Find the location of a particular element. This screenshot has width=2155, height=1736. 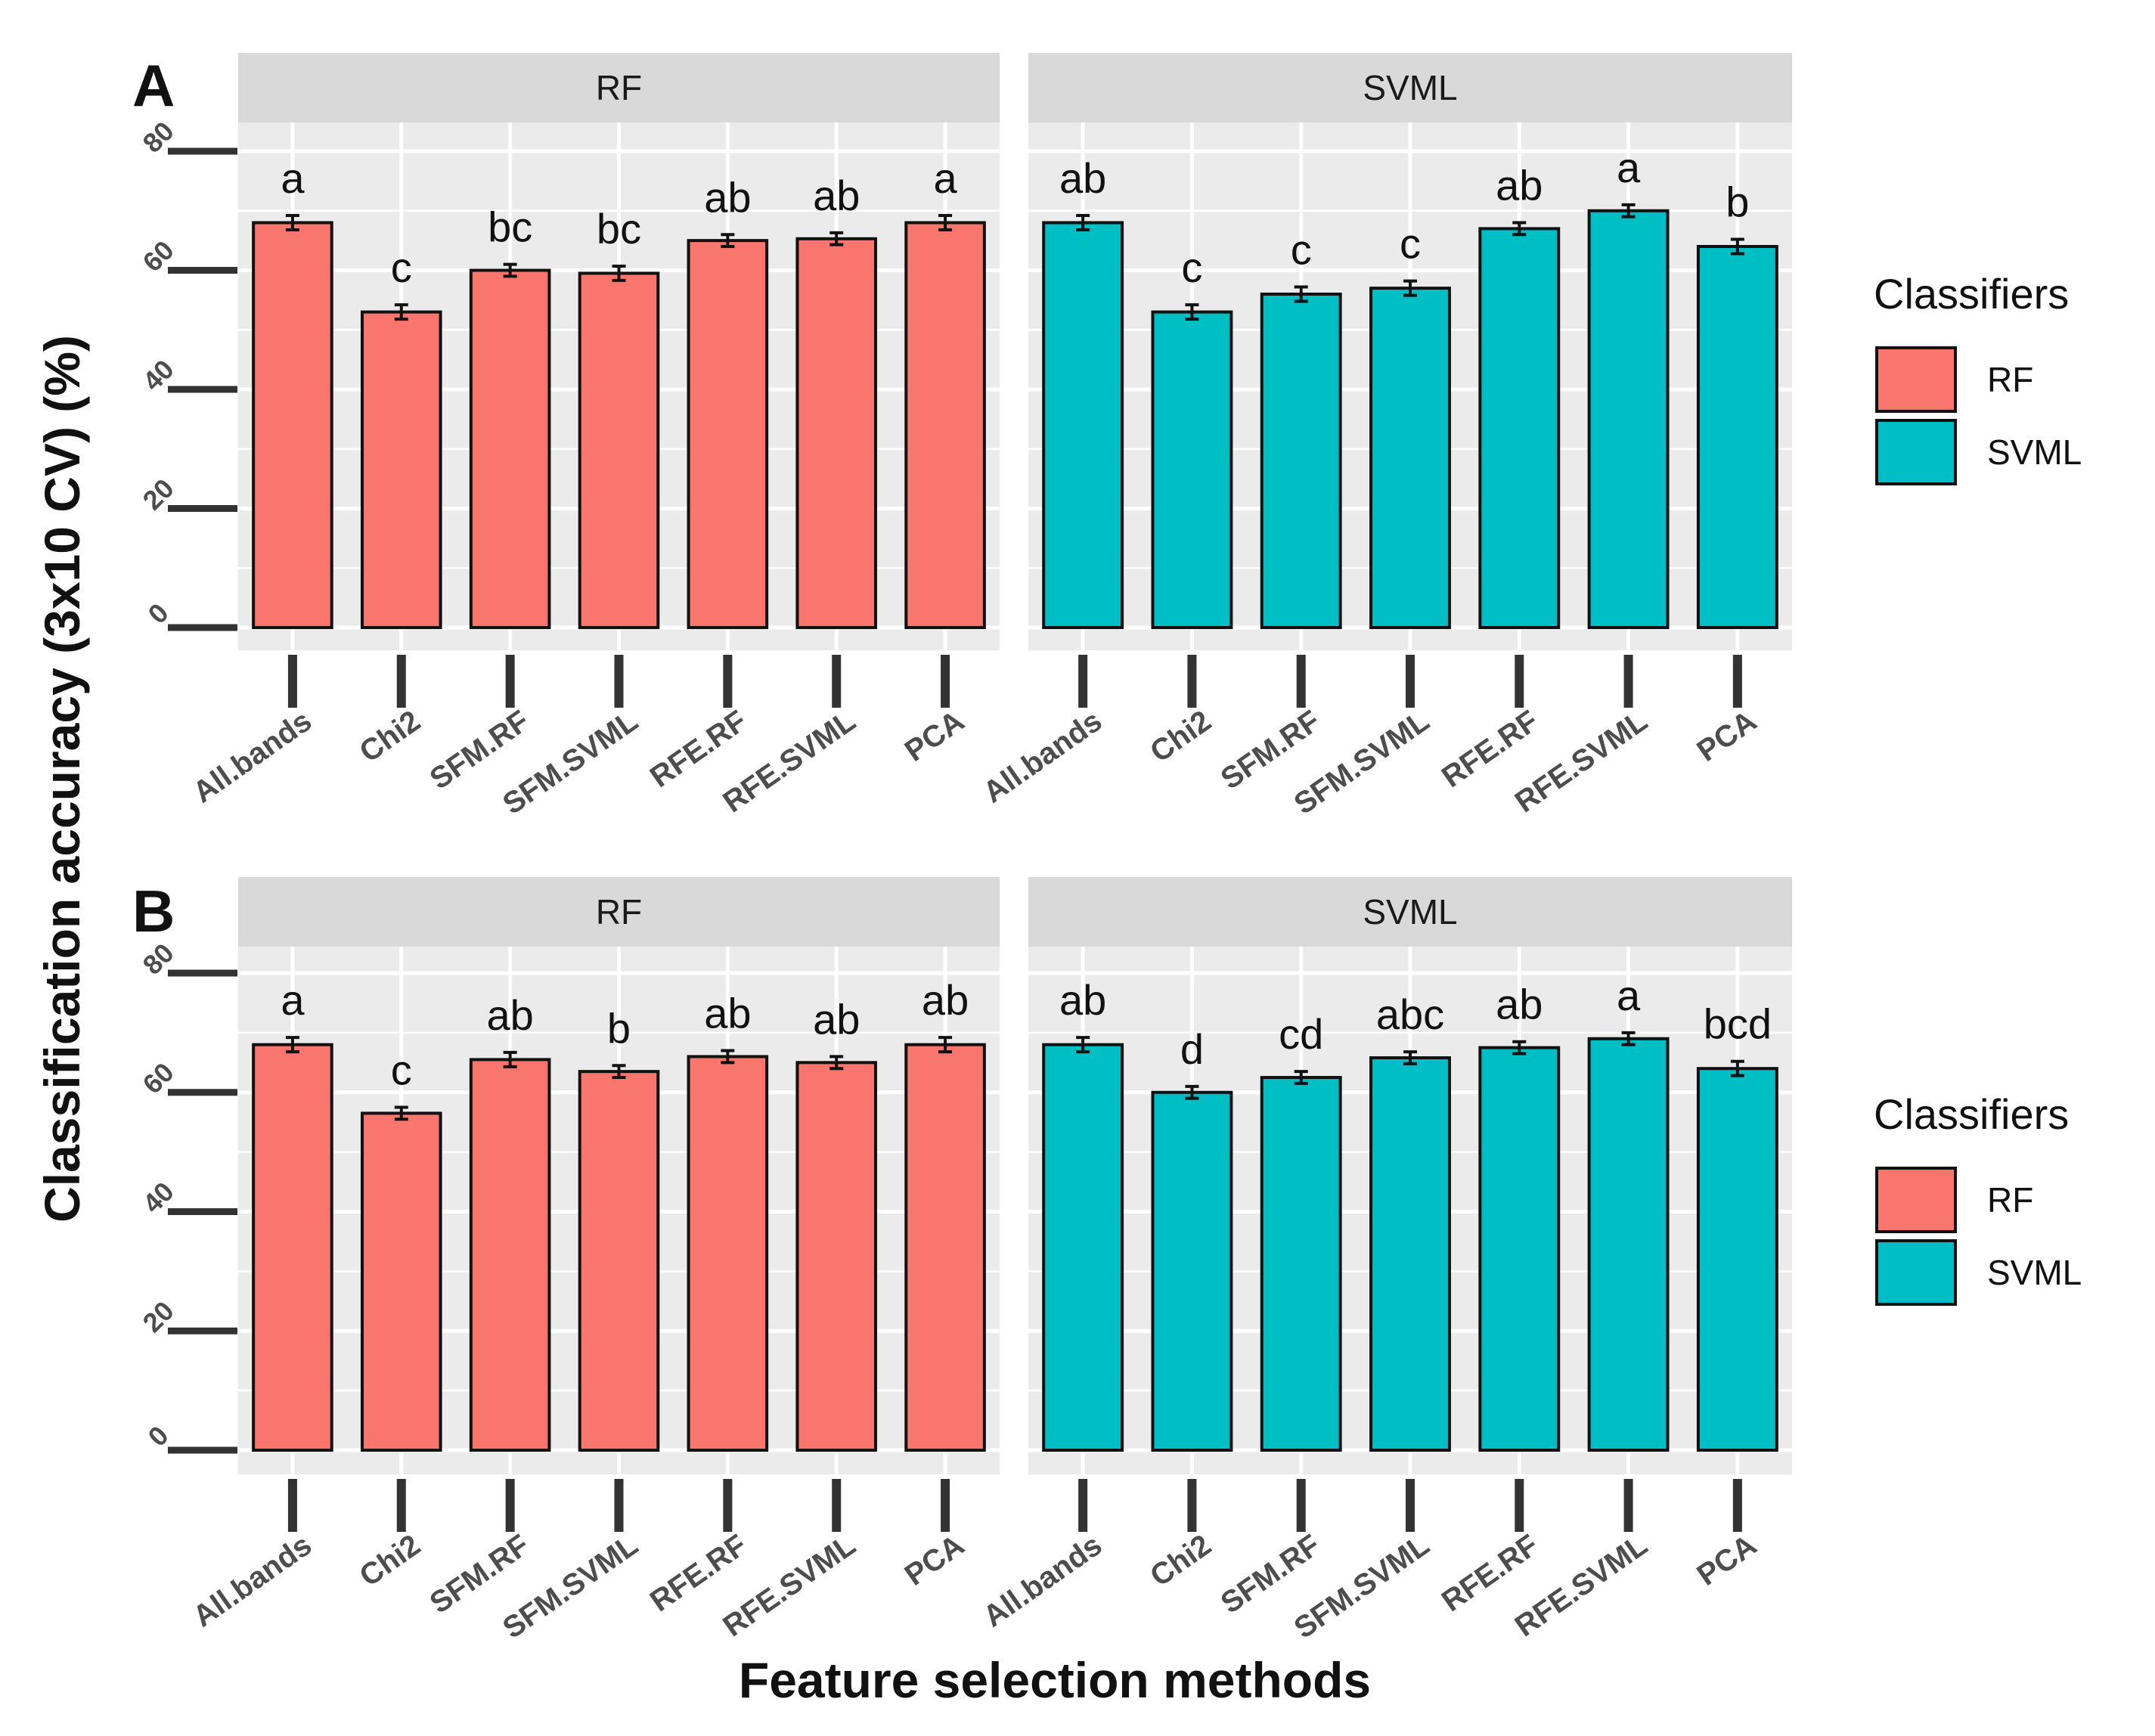

significance-letter: cd is located at coordinates (1301, 1034).